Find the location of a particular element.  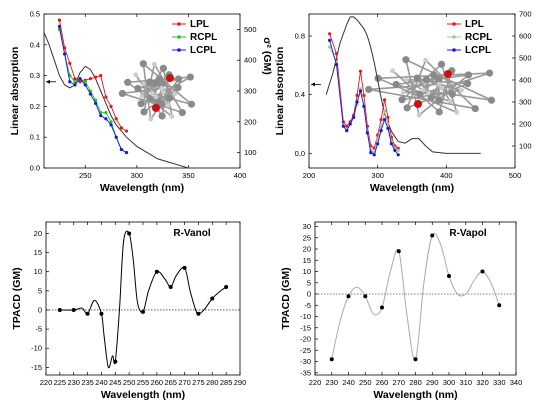

y-right-tick-label: 100 is located at coordinates (525, 146).